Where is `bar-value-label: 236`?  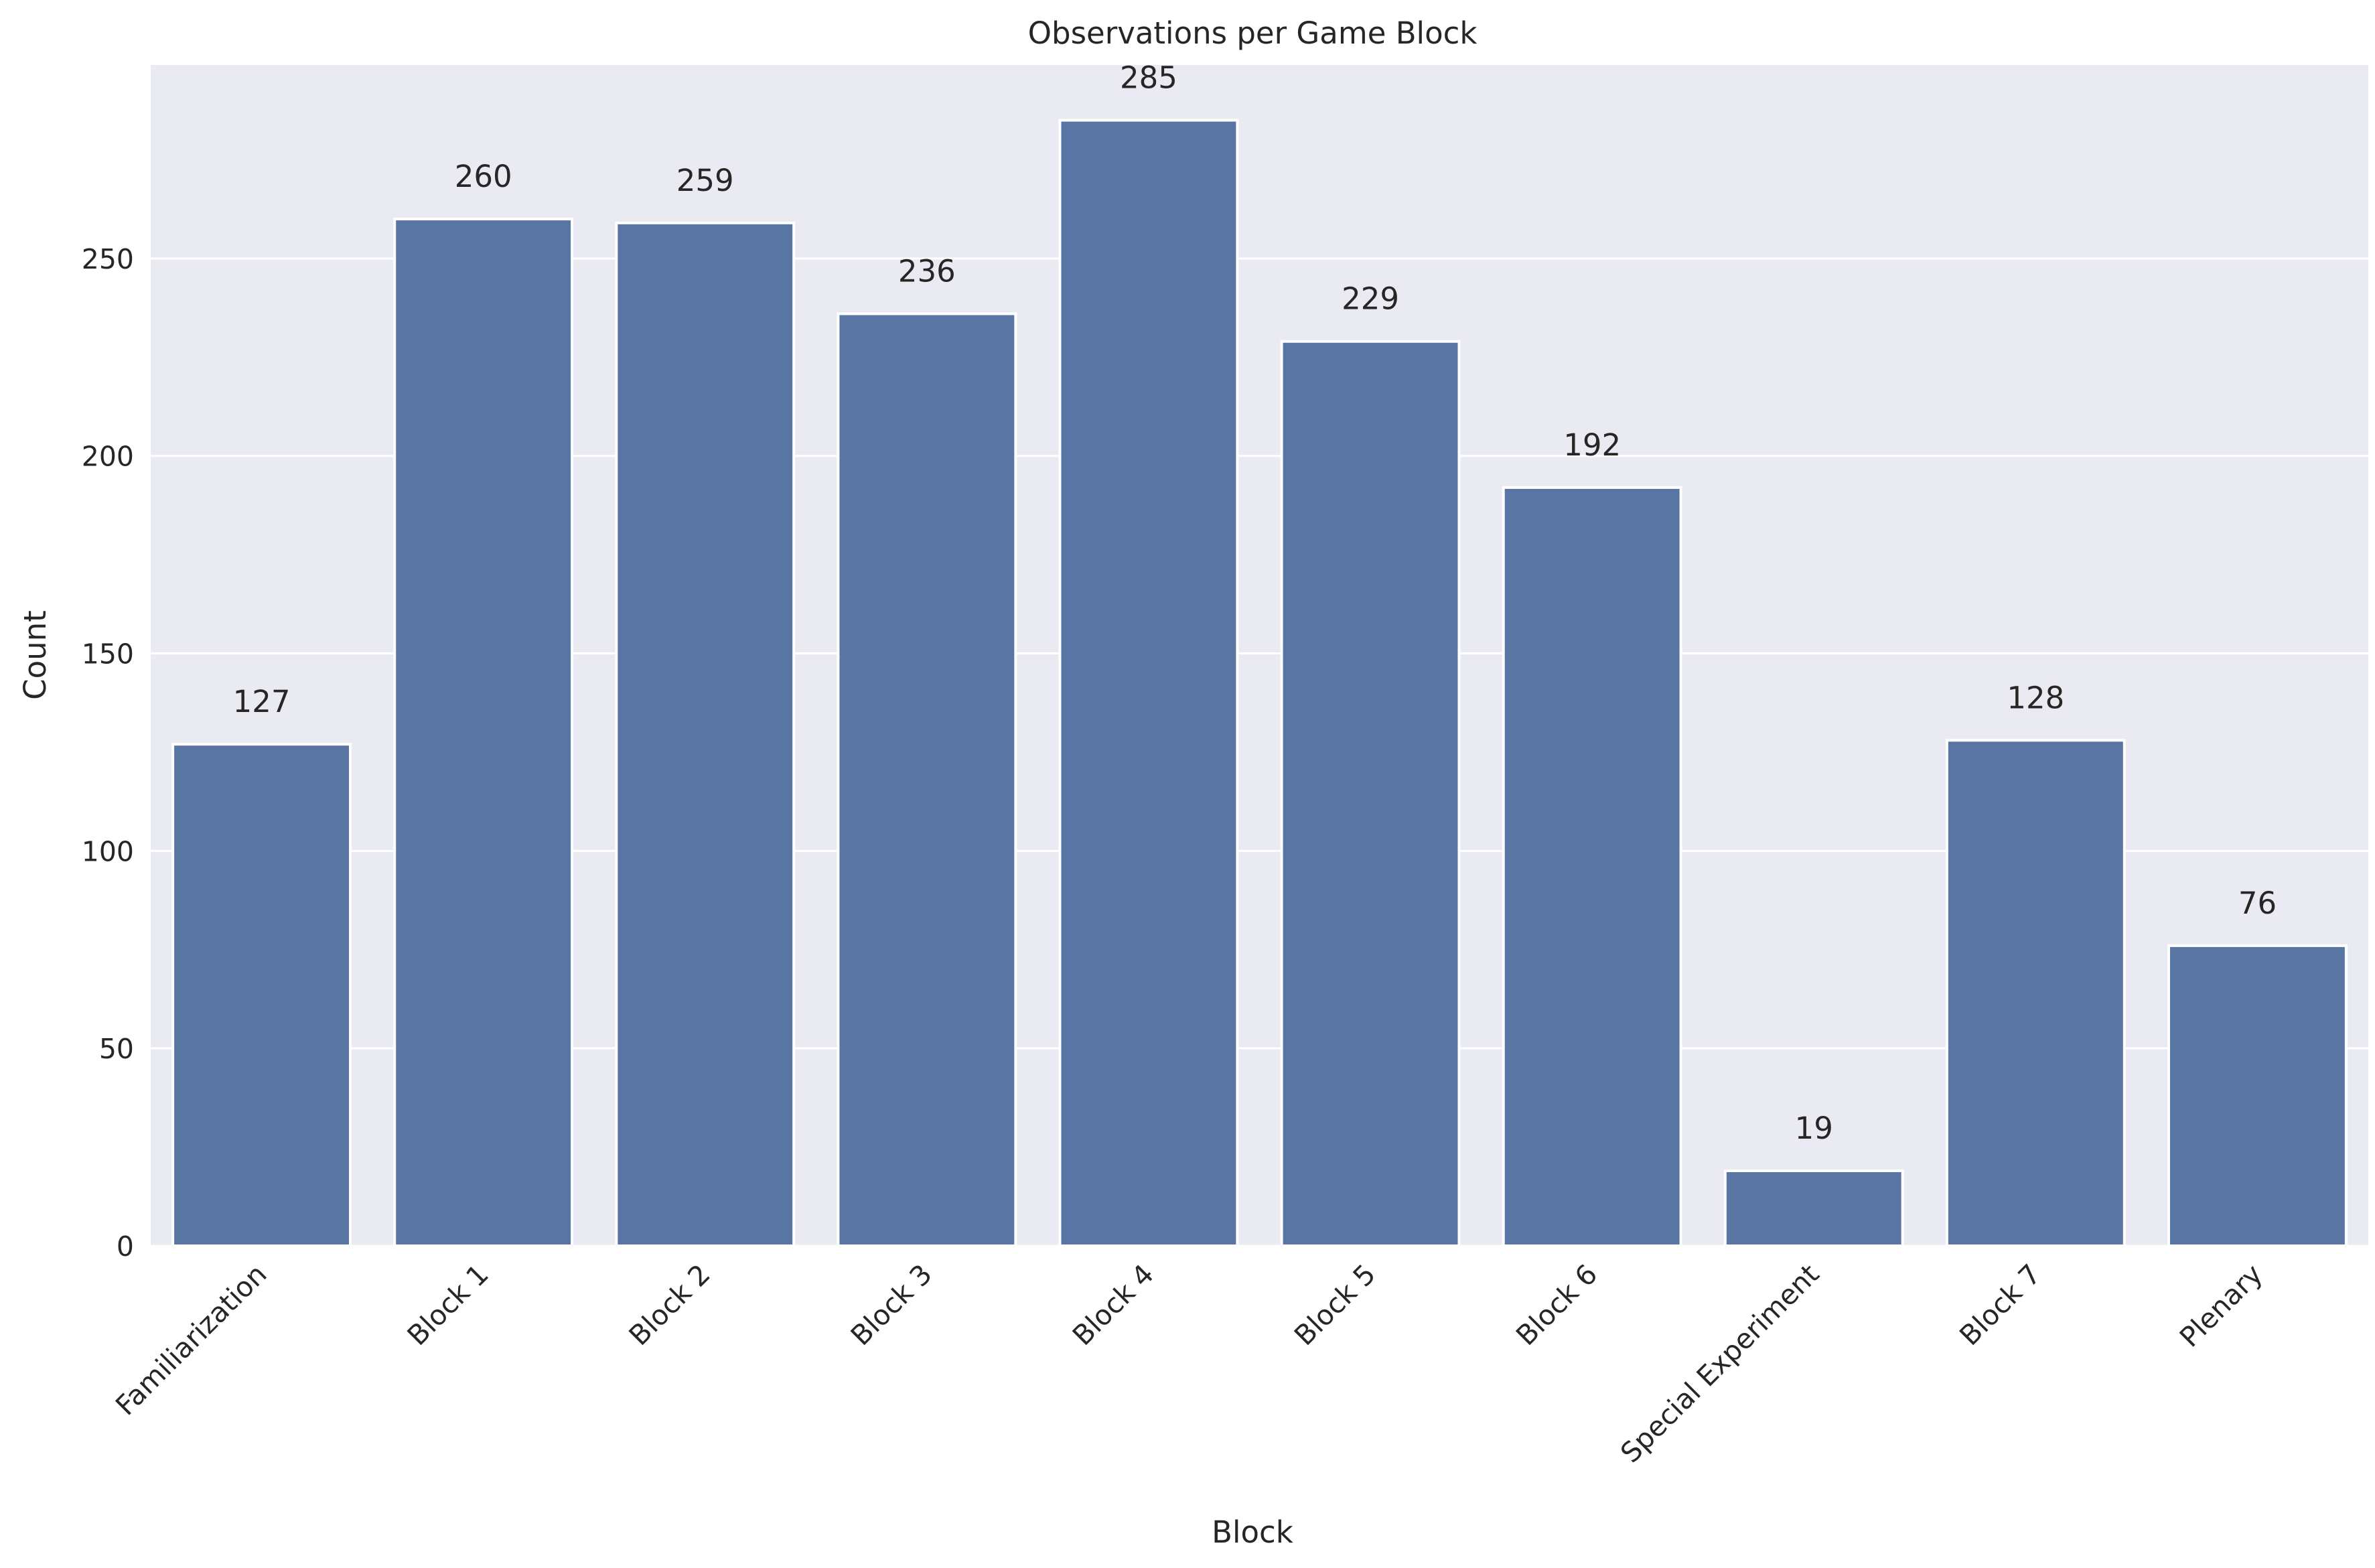 bar-value-label: 236 is located at coordinates (927, 271).